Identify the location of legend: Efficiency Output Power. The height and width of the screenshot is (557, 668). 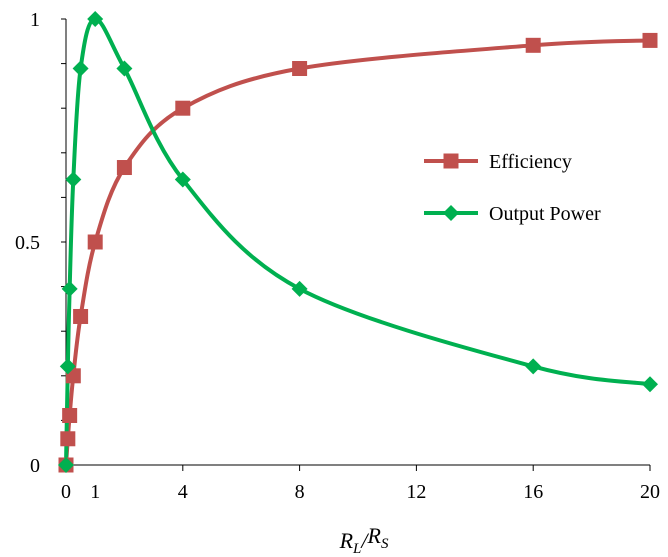
(512, 188).